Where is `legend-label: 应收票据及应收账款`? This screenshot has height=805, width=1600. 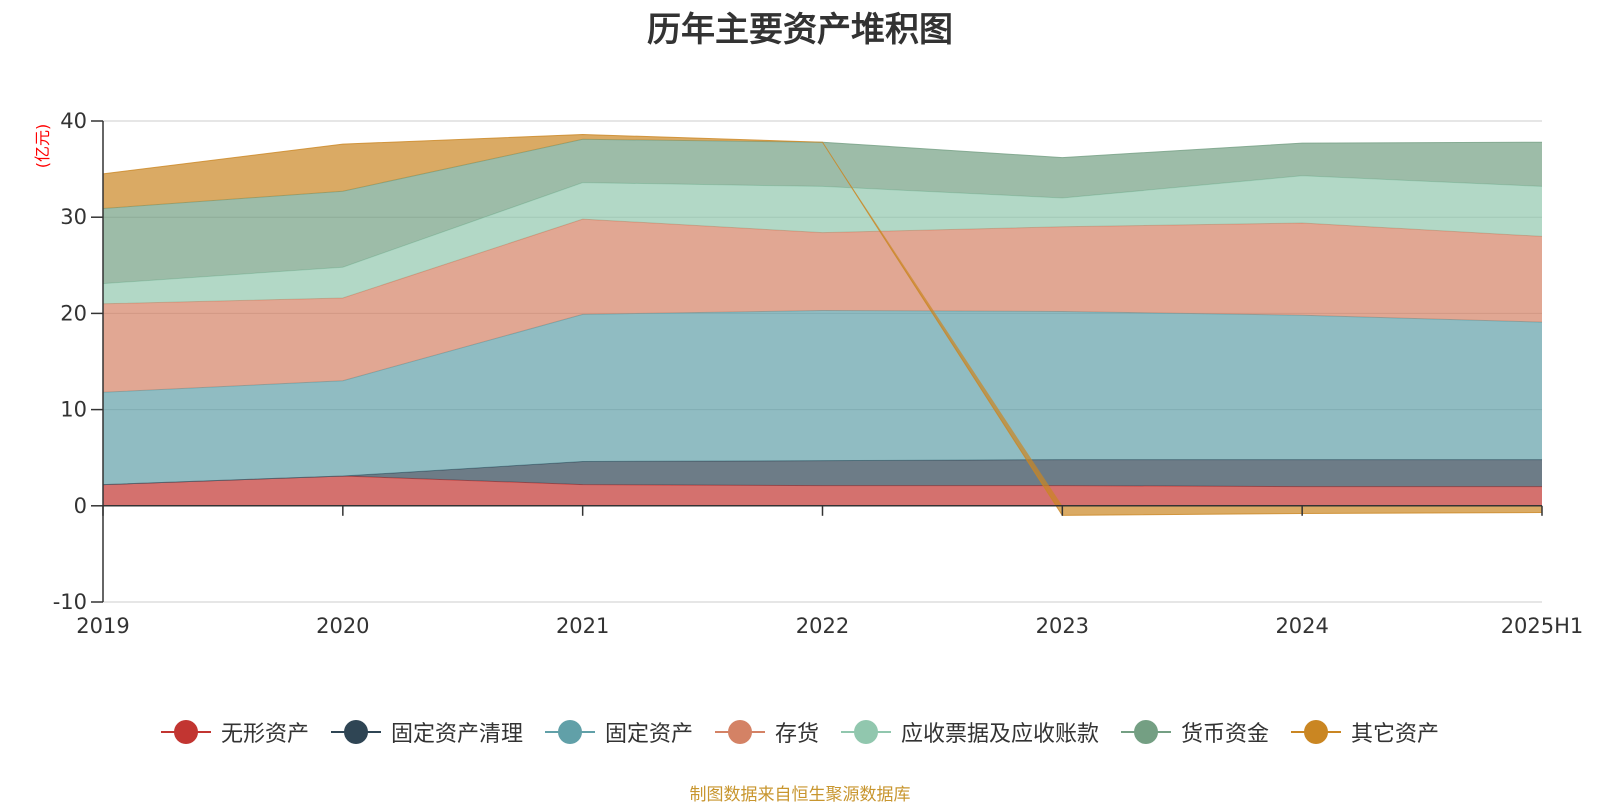
legend-label: 应收票据及应收账款 is located at coordinates (1000, 734).